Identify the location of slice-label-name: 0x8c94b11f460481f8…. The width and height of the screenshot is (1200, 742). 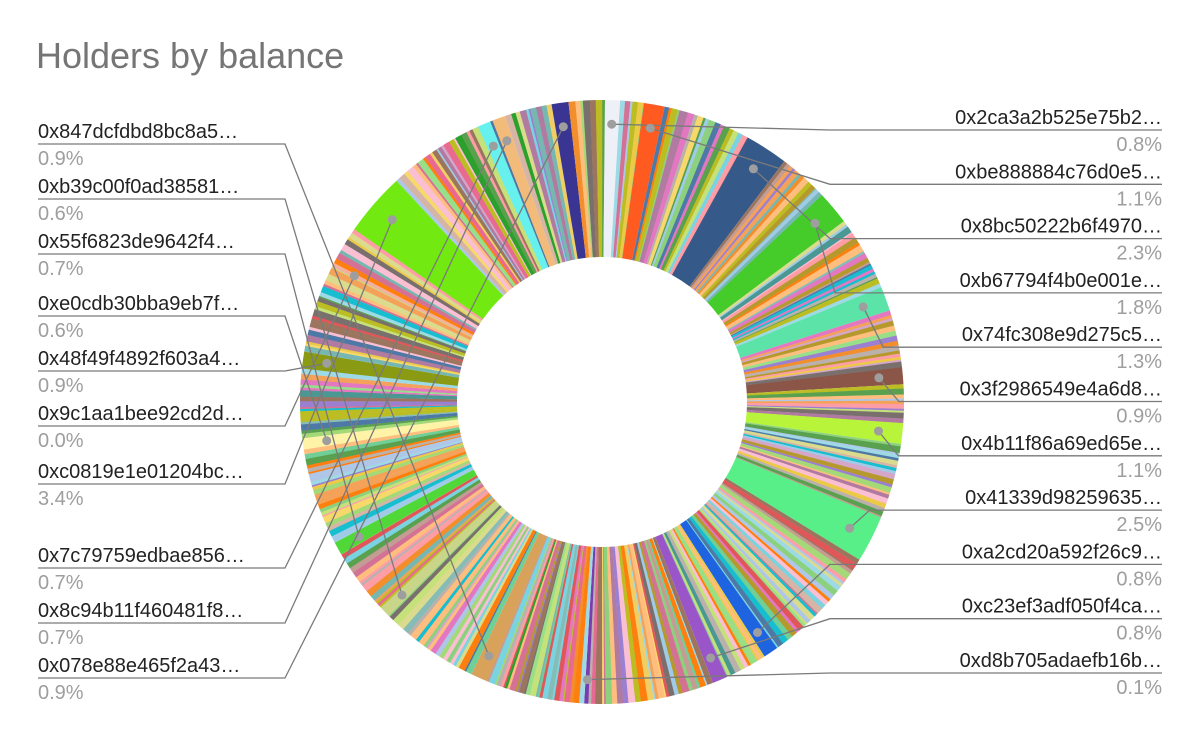
(140, 611).